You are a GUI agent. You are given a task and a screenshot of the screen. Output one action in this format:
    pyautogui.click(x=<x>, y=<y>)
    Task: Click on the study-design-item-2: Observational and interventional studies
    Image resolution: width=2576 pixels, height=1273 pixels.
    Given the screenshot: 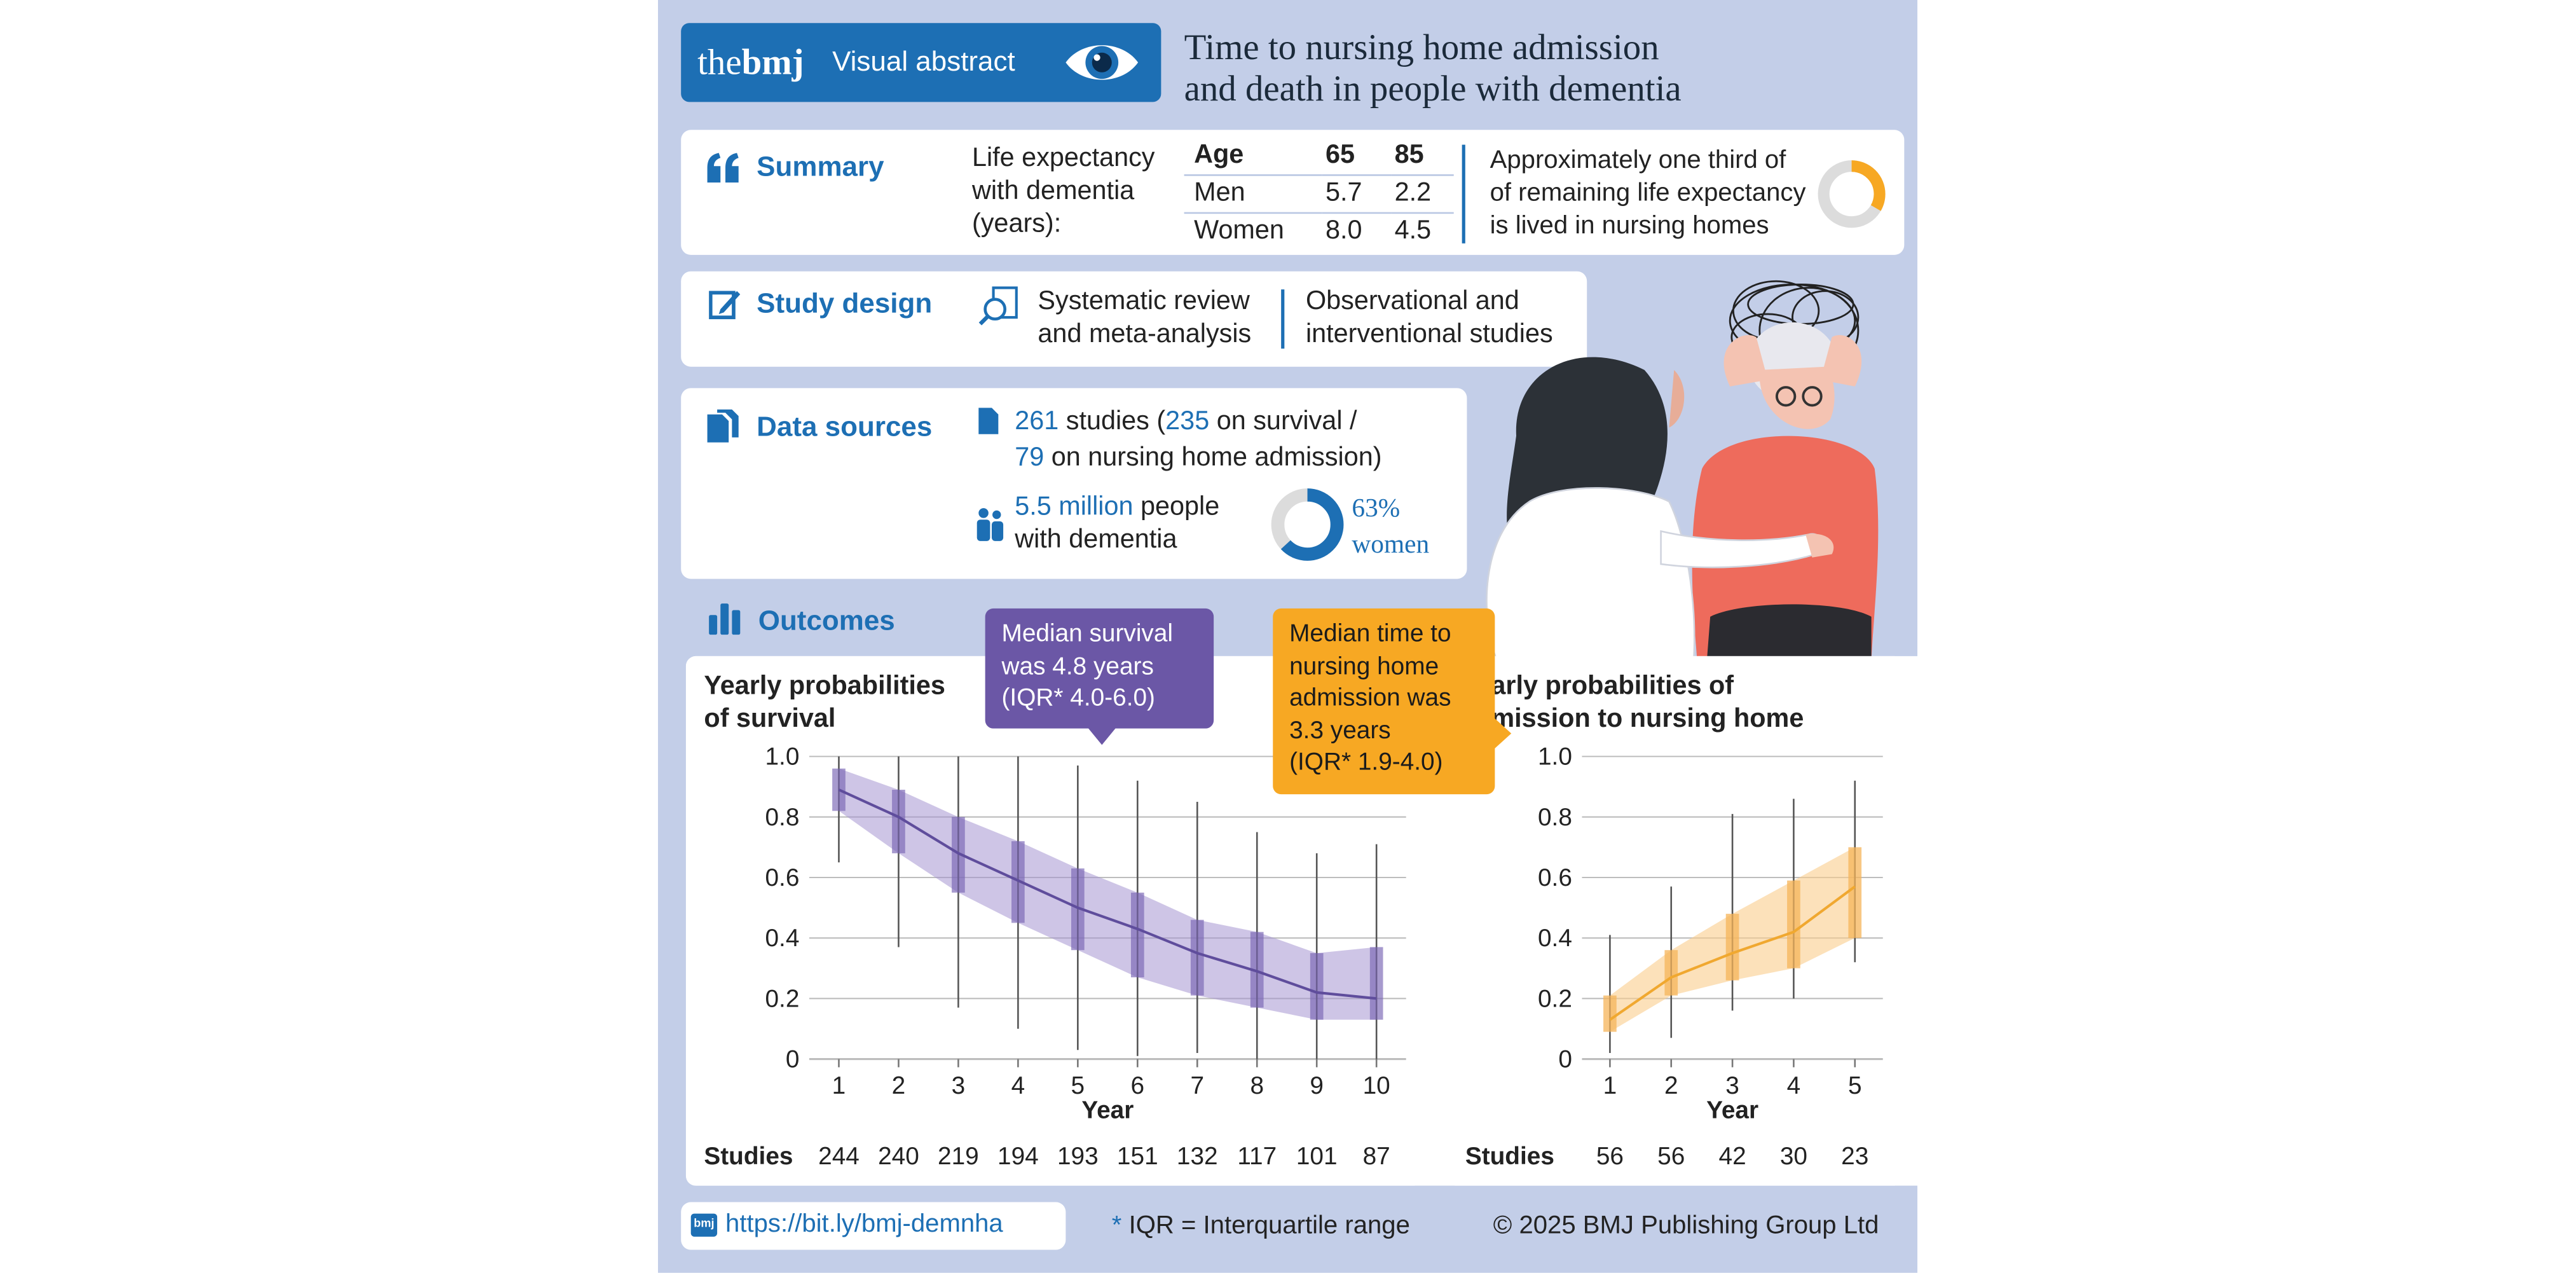 What is the action you would take?
    pyautogui.click(x=1429, y=318)
    